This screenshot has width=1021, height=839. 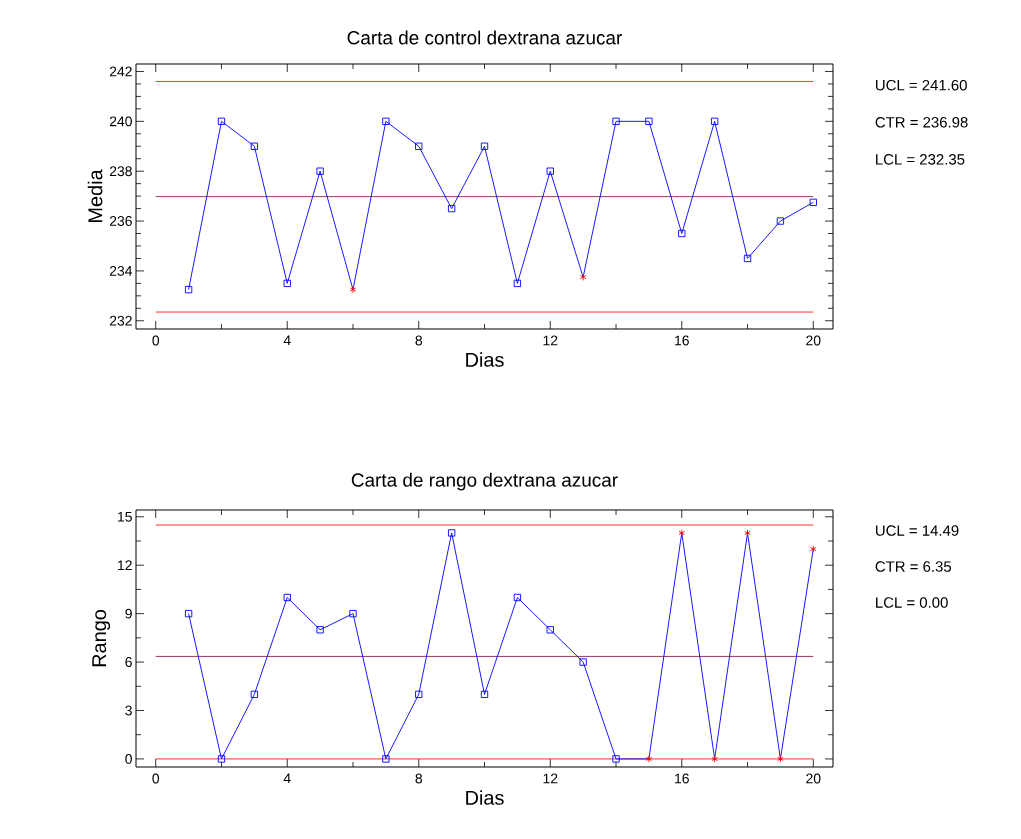 What do you see at coordinates (913, 566) in the screenshot?
I see `text: CTR = 6.35` at bounding box center [913, 566].